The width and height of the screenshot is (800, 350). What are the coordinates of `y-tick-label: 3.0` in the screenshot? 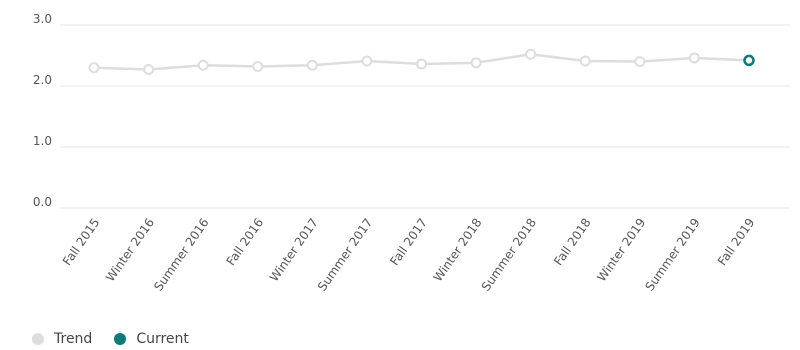 It's located at (42, 19).